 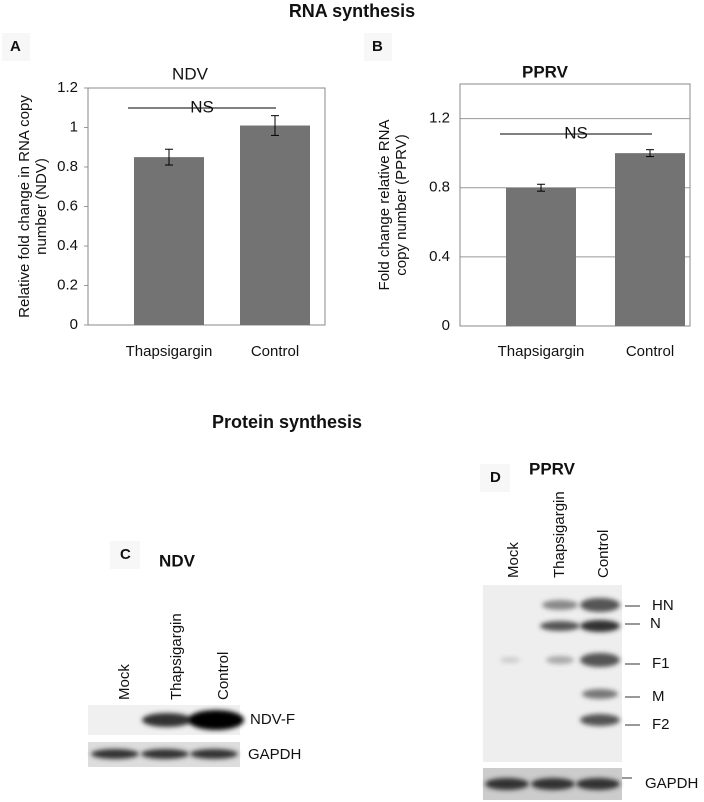 I want to click on y-tick-label: 1, so click(x=74, y=126).